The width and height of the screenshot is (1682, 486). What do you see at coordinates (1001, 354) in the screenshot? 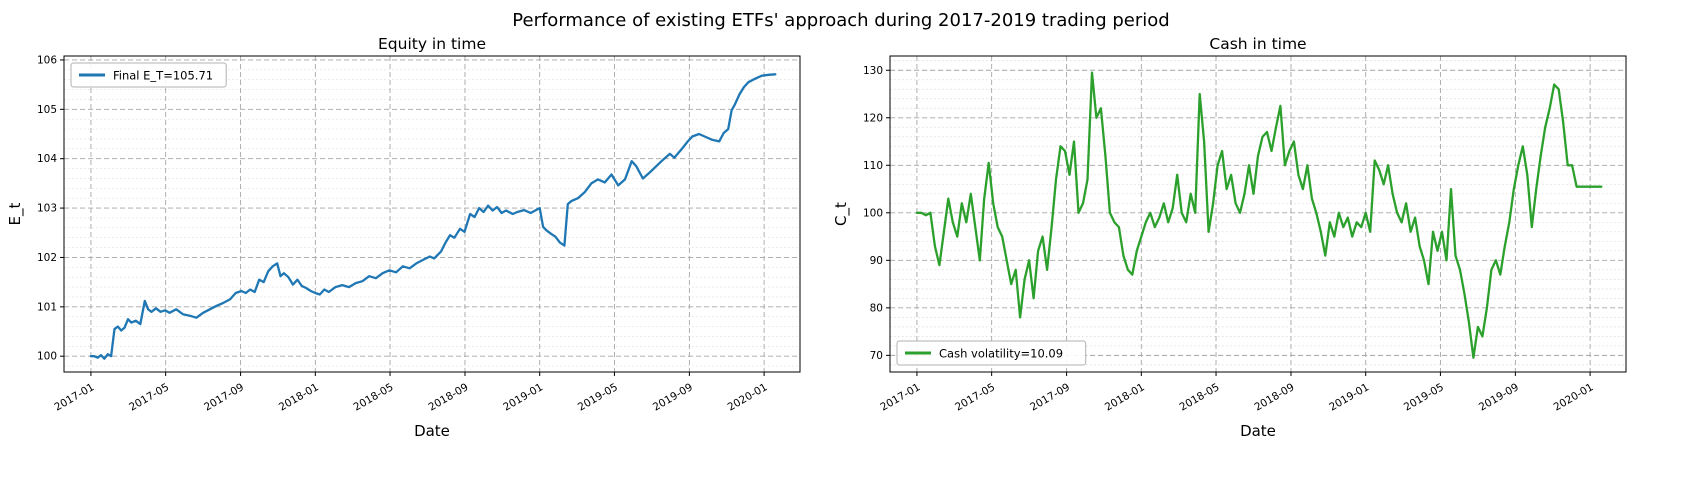
I see `svg-text: Cash volatility=10.09` at bounding box center [1001, 354].